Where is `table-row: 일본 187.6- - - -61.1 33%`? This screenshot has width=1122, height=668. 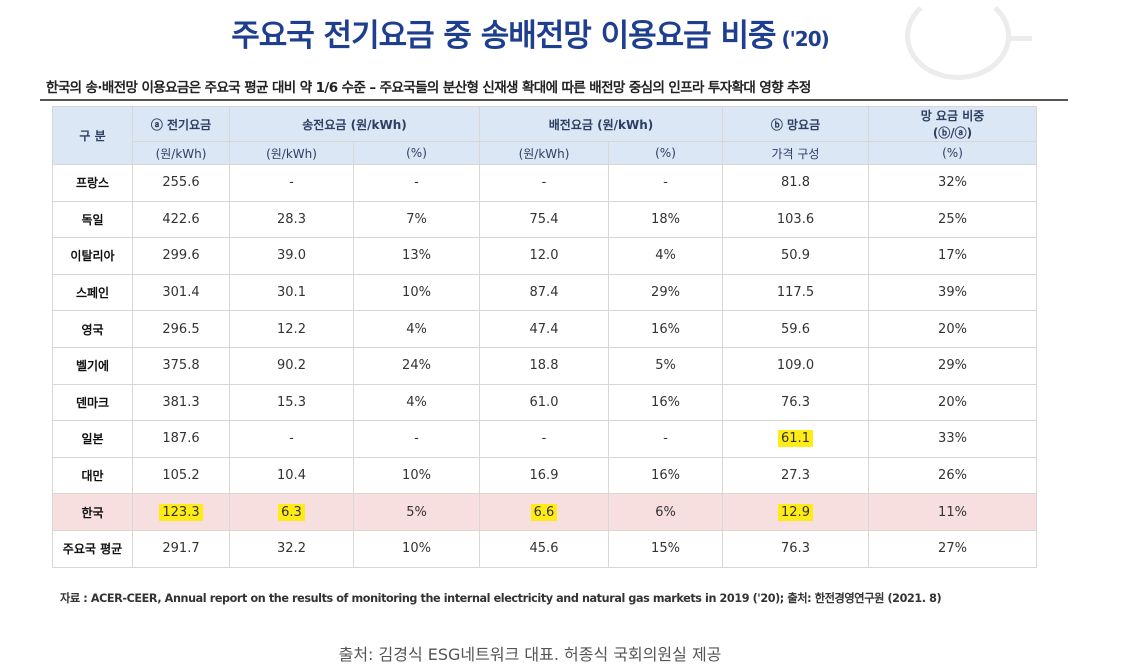 table-row: 일본 187.6- - - -61.1 33% is located at coordinates (544, 439).